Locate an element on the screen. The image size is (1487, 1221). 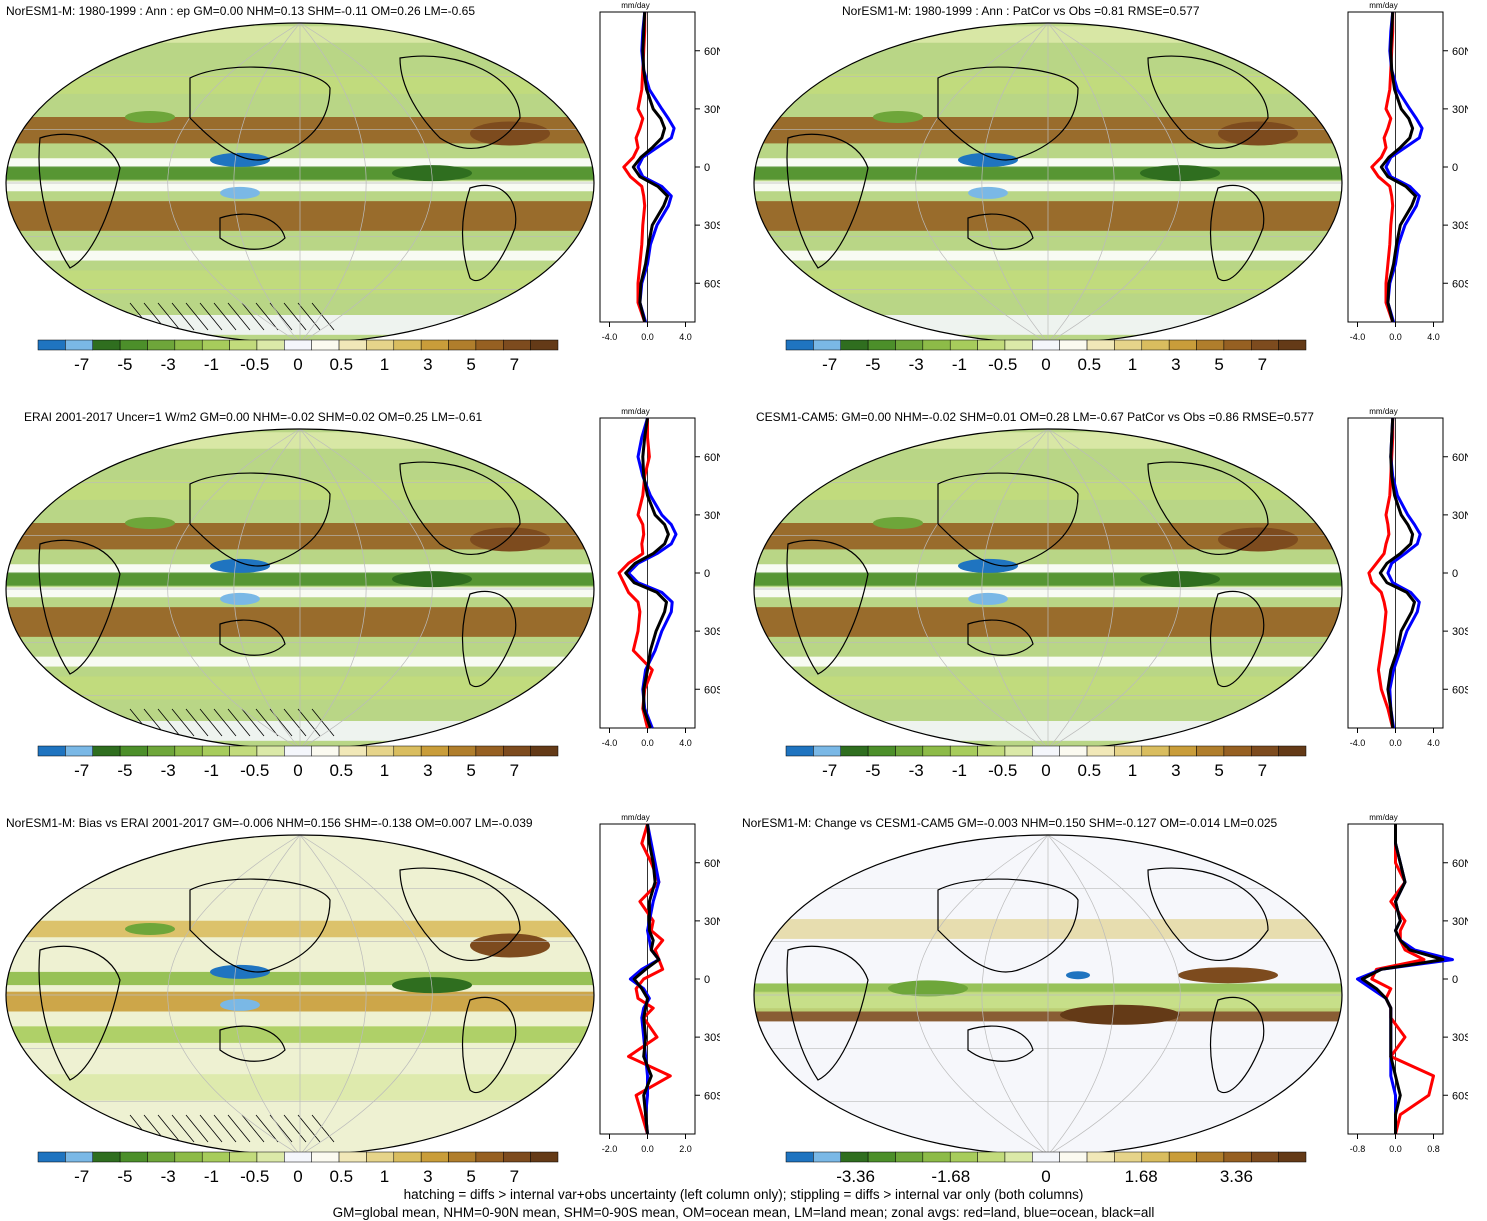
colorbar-label: 0 is located at coordinates (1045, 1176).